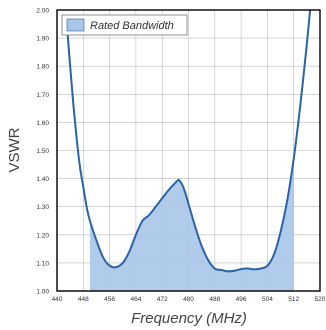 This screenshot has width=326, height=330. Describe the element at coordinates (57, 299) in the screenshot. I see `x-tick-label: 440` at that location.